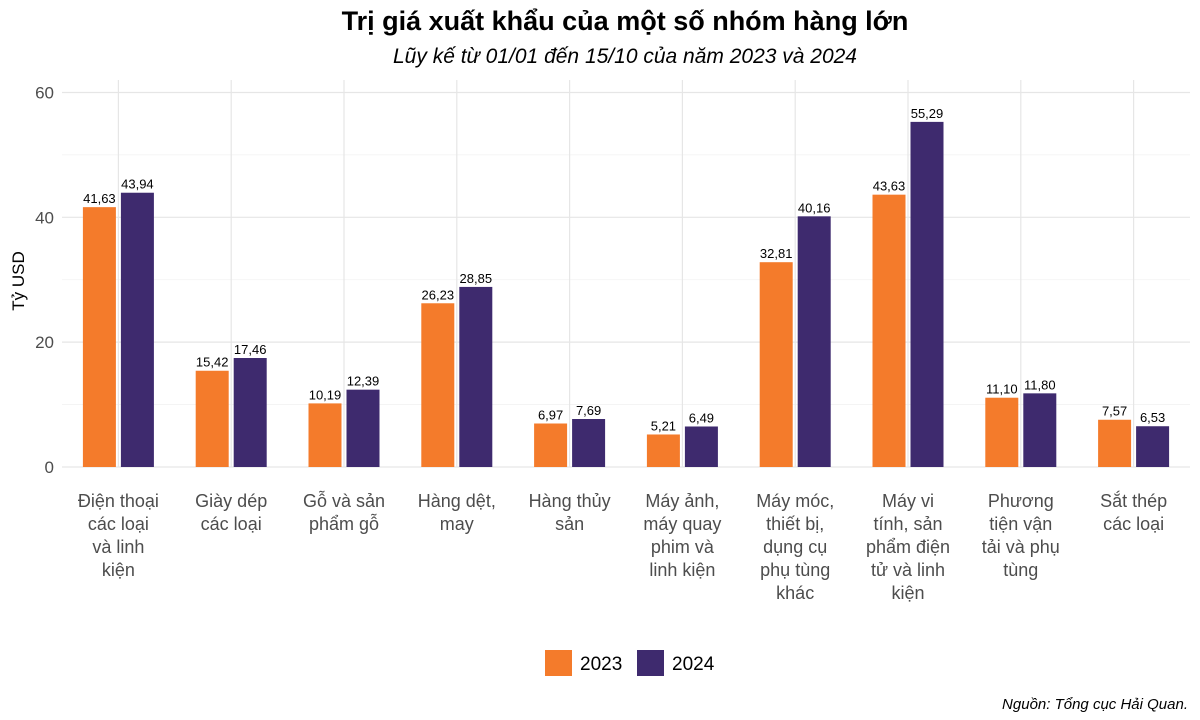  I want to click on x-tick-label: Gỗ và sản phẩm gỗ, so click(344, 512).